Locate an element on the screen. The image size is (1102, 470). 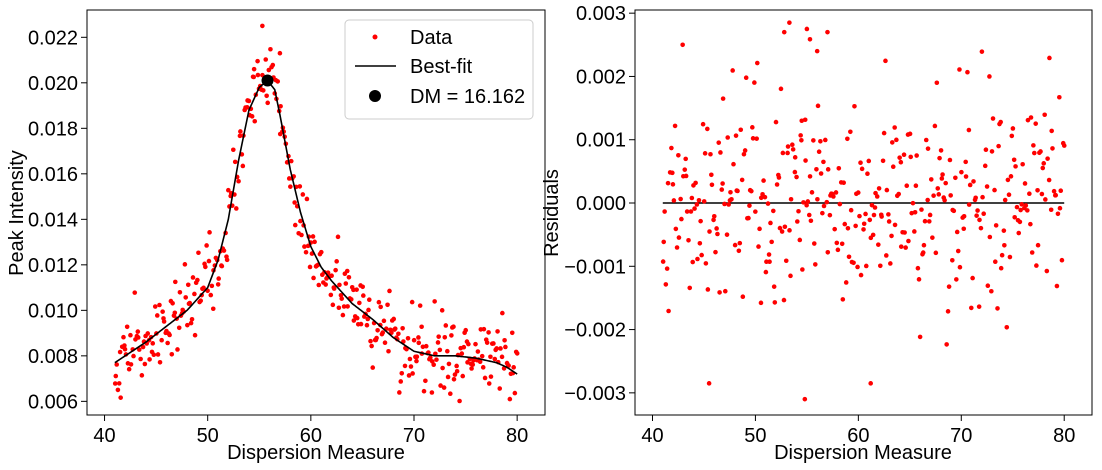
y-tick-label: 0.018 is located at coordinates (53, 129).